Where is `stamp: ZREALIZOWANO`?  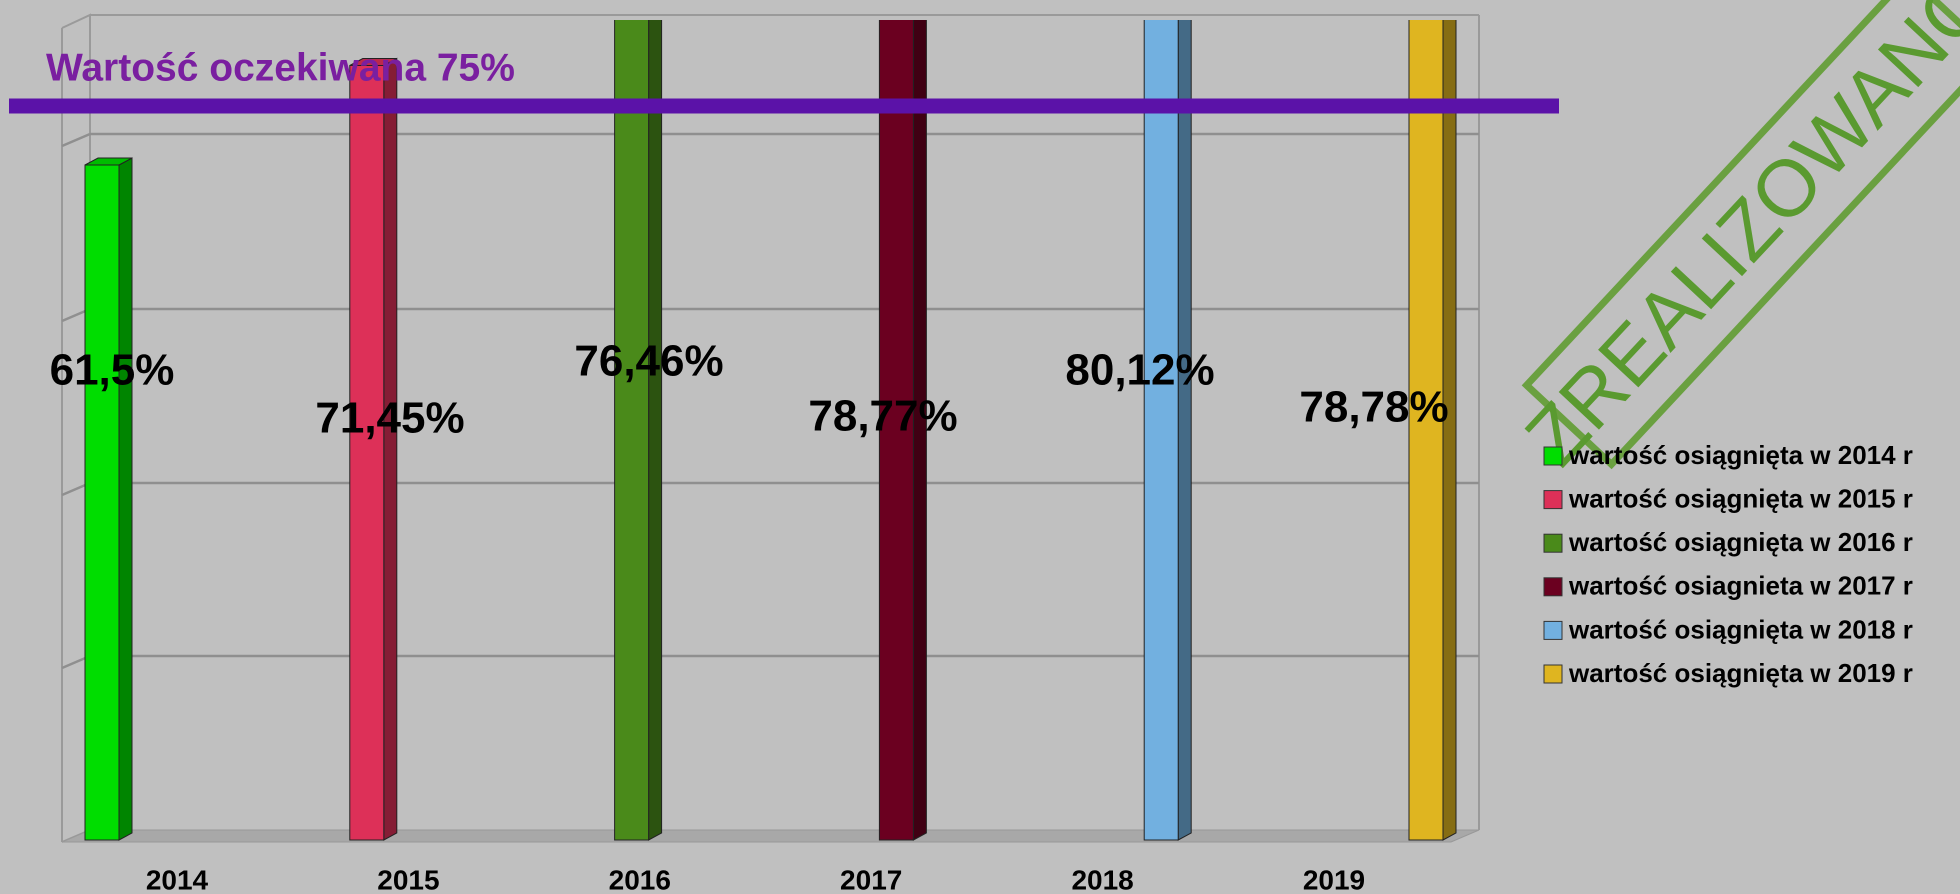 stamp: ZREALIZOWANO is located at coordinates (1734, 241).